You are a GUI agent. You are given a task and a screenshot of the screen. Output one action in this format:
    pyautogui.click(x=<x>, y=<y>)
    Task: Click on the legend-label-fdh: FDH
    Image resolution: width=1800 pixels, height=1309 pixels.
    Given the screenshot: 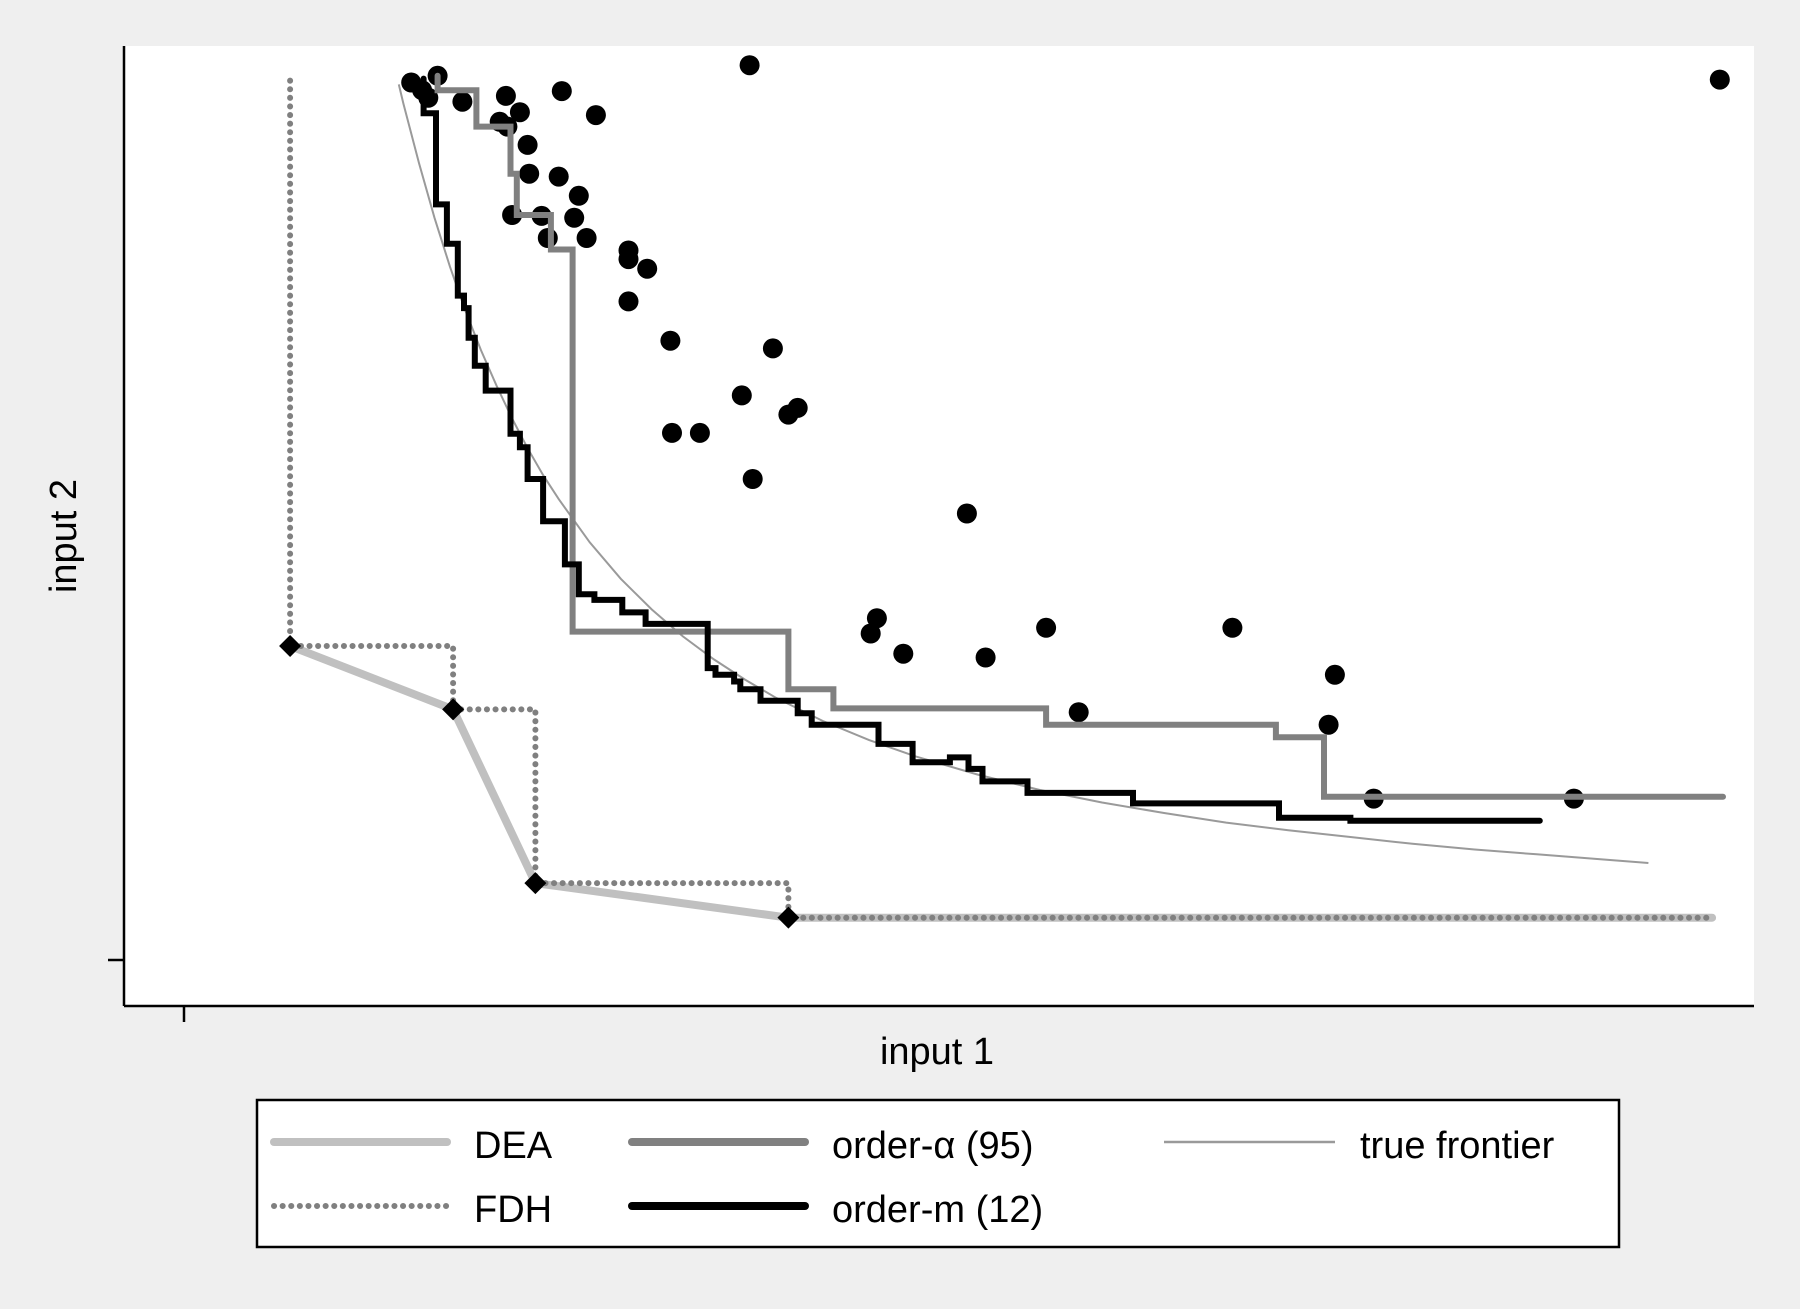 What is the action you would take?
    pyautogui.click(x=513, y=1210)
    